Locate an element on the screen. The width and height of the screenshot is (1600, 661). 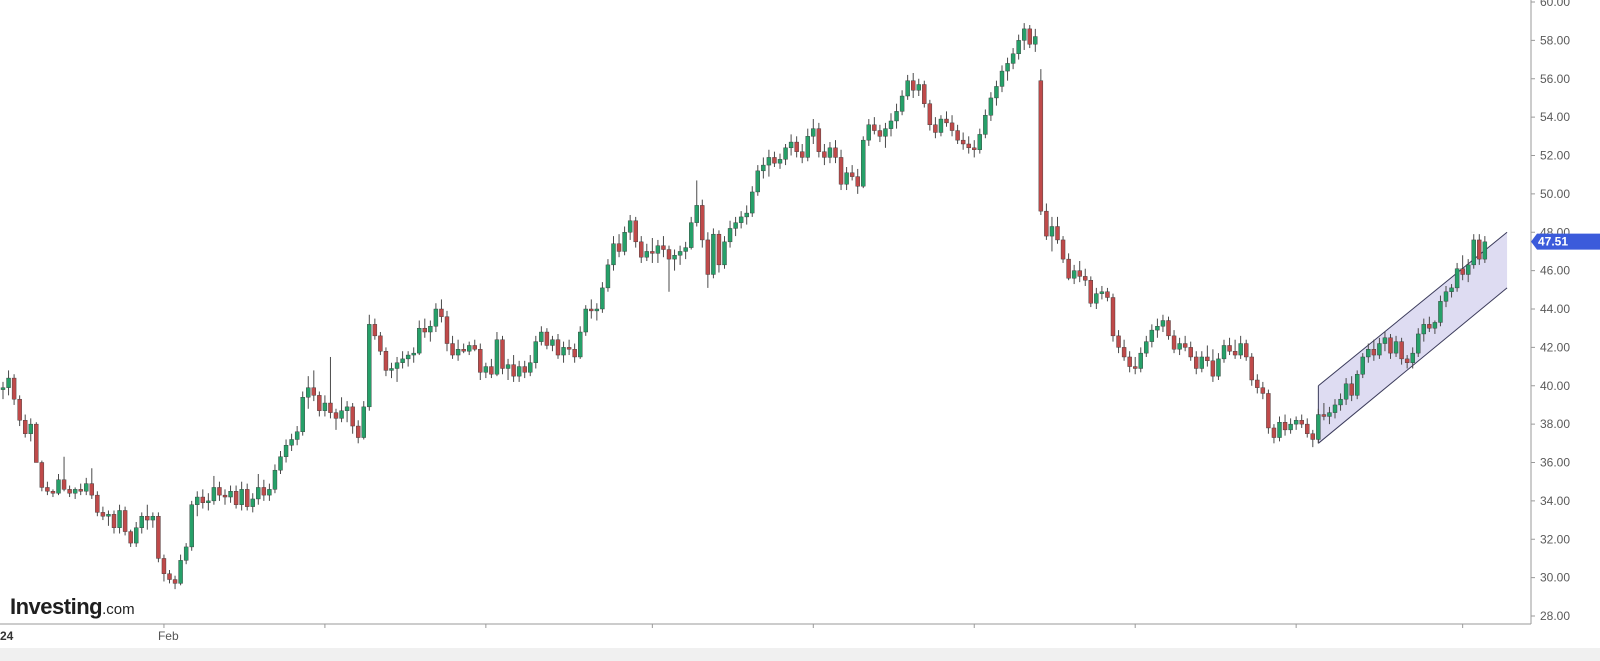
y-tick-label: 32.00 is located at coordinates (1555, 539).